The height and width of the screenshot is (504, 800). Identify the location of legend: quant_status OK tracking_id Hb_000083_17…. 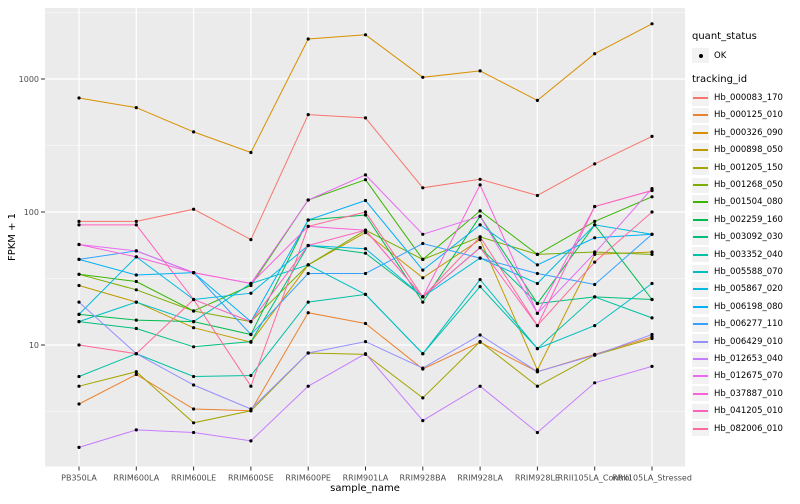
(745, 250).